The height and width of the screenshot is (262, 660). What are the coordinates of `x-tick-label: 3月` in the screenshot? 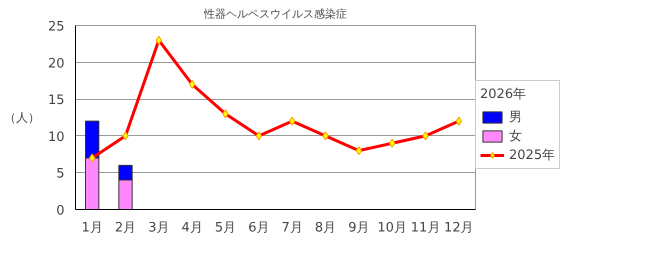 It's located at (159, 228).